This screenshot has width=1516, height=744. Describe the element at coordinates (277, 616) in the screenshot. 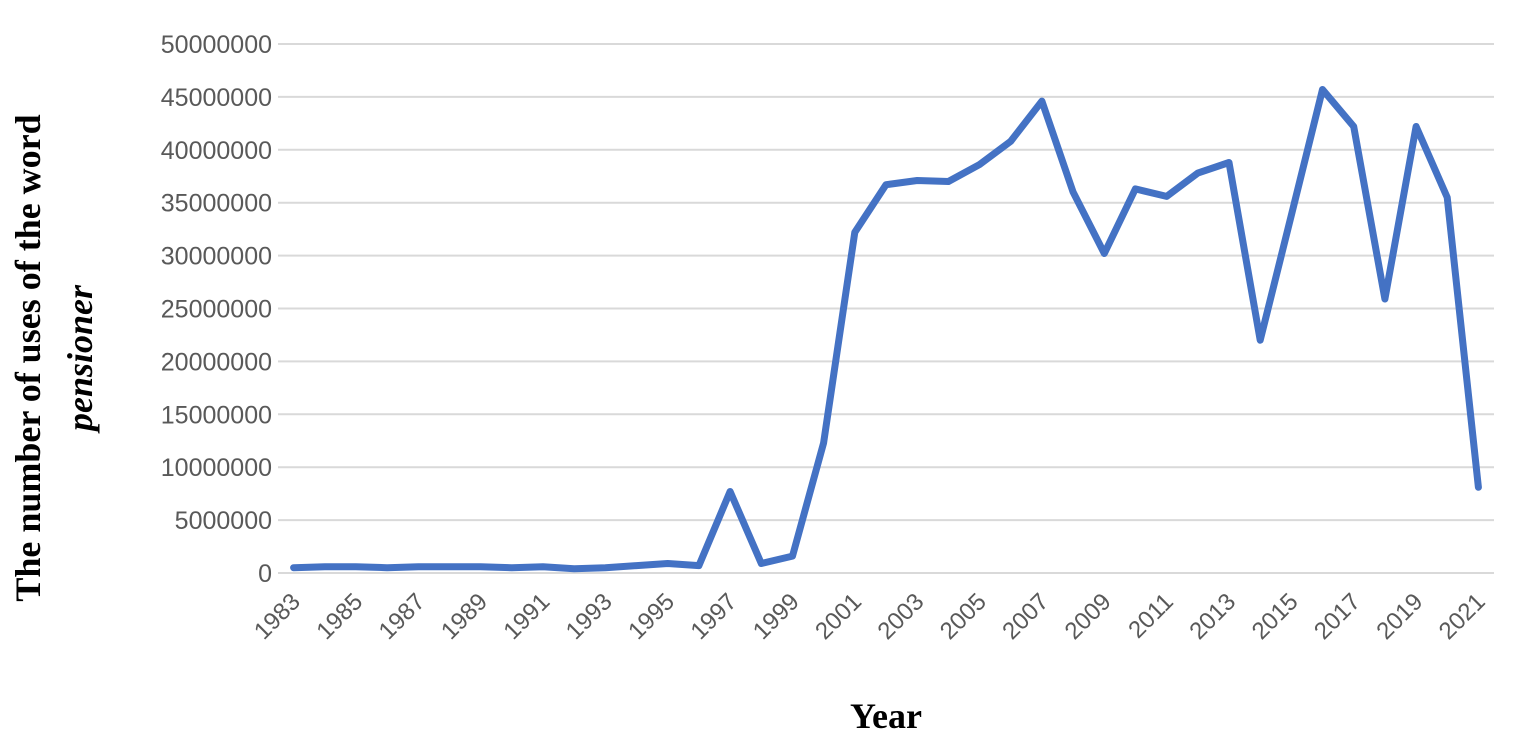

I see `x-tick-label: 1983` at that location.